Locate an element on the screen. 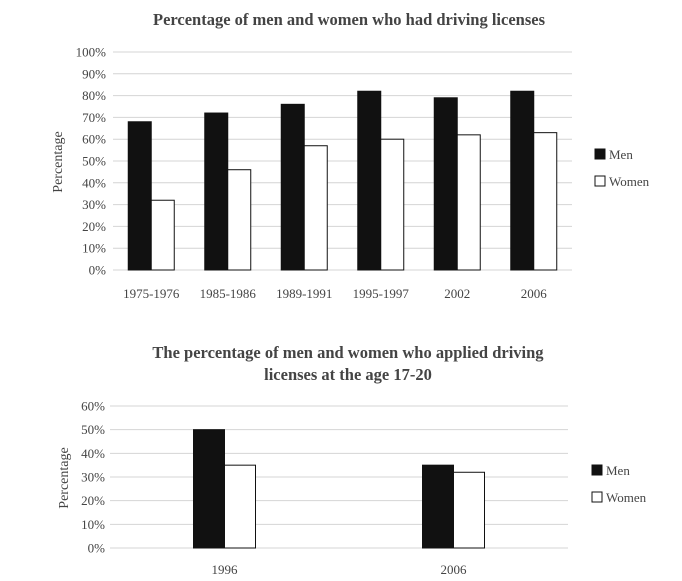  x-category-label: 2002 is located at coordinates (457, 293).